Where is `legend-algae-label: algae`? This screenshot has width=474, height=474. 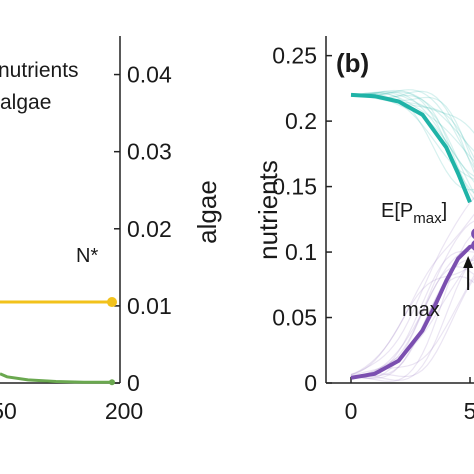
legend-algae-label: algae is located at coordinates (25, 102).